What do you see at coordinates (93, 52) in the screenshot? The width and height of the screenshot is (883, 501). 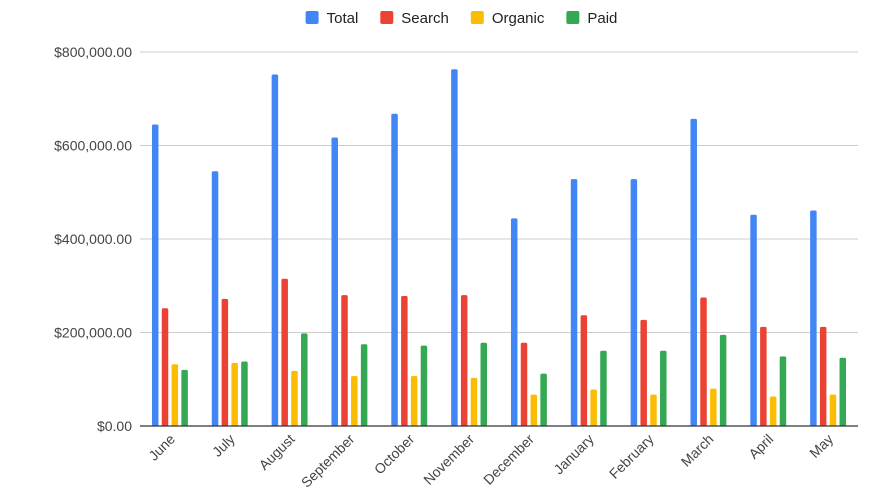 I see `y-tick-label: $800,000.00` at bounding box center [93, 52].